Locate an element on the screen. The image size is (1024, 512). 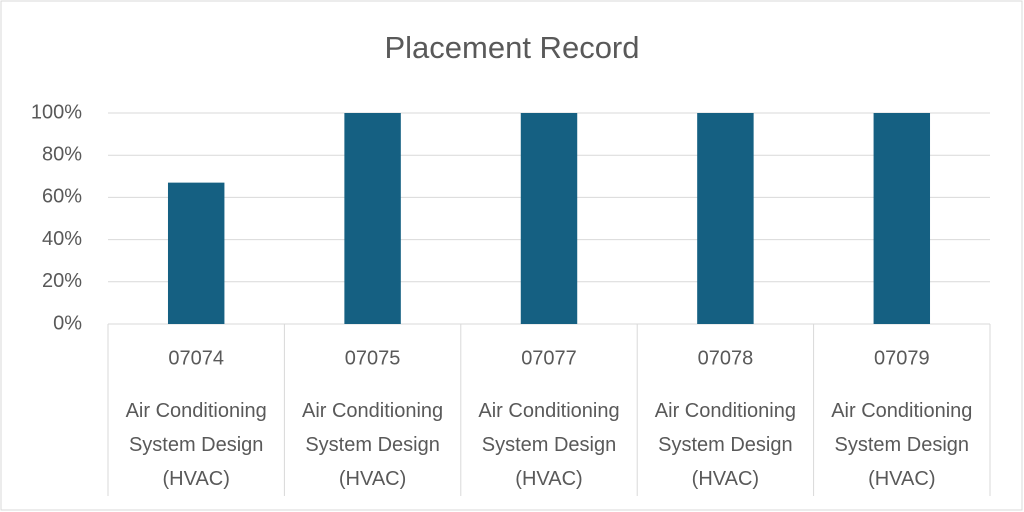
x-tick-label: 07078 is located at coordinates (726, 358).